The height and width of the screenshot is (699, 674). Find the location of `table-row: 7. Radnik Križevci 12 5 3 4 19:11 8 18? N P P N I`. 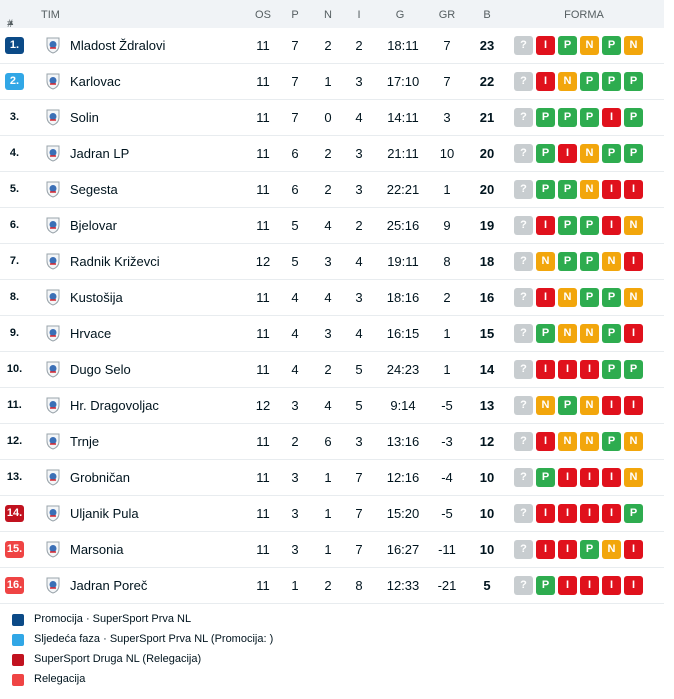

table-row: 7. Radnik Križevci 12 5 3 4 19:11 8 18? N P P N I is located at coordinates (332, 262).